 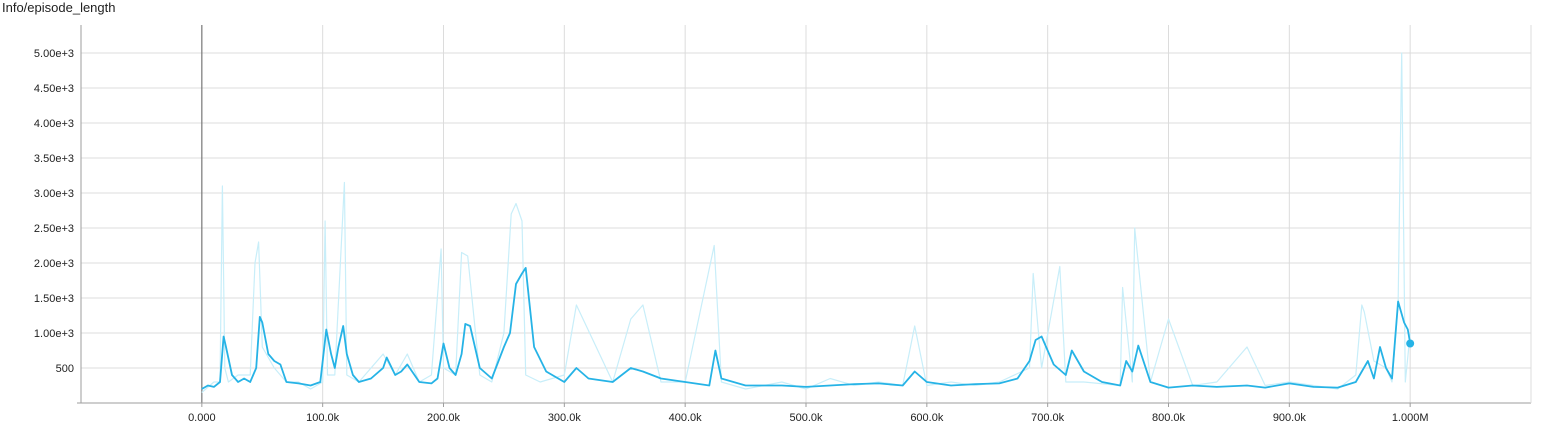 What do you see at coordinates (927, 418) in the screenshot?
I see `x-tick-label: 600.0k` at bounding box center [927, 418].